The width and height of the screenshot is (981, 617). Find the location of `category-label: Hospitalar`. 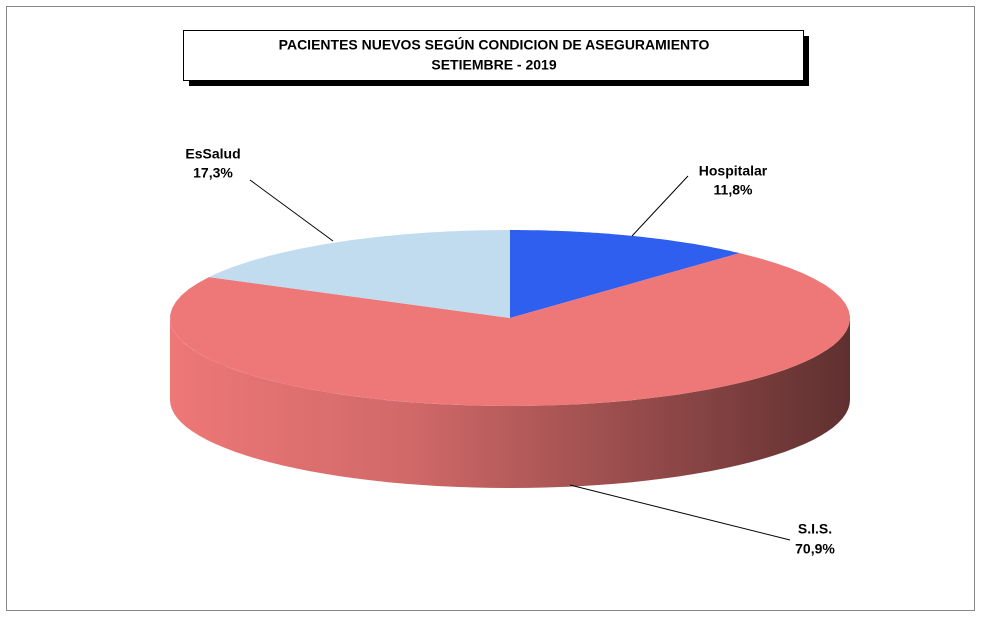

category-label: Hospitalar is located at coordinates (733, 171).